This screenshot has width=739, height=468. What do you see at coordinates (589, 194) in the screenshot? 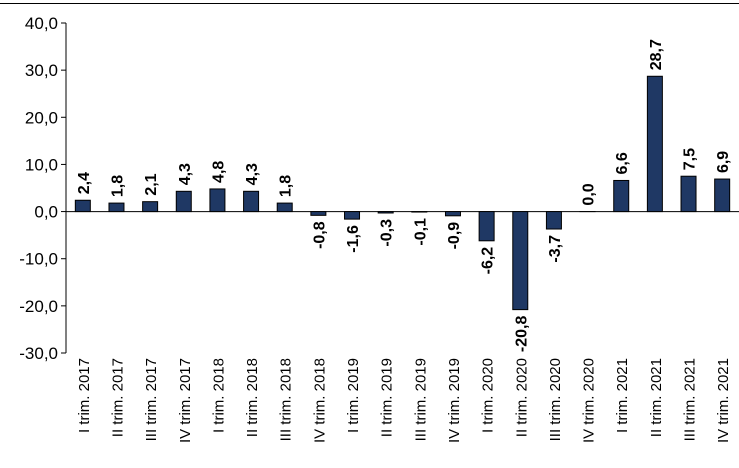
I see `data-label: 0,0` at bounding box center [589, 194].